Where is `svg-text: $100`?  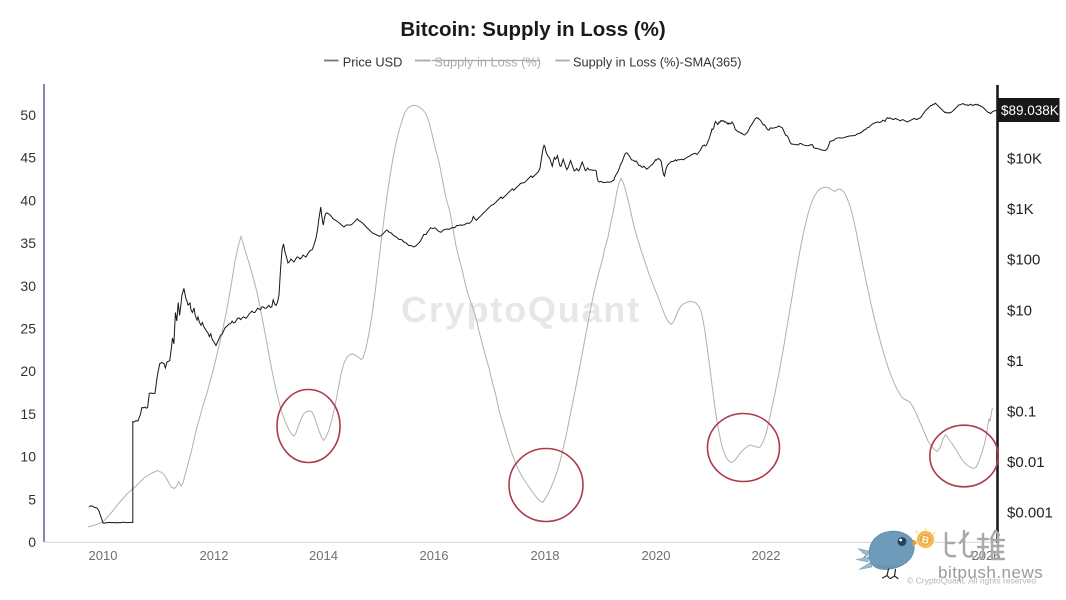
svg-text: $100 is located at coordinates (1023, 259).